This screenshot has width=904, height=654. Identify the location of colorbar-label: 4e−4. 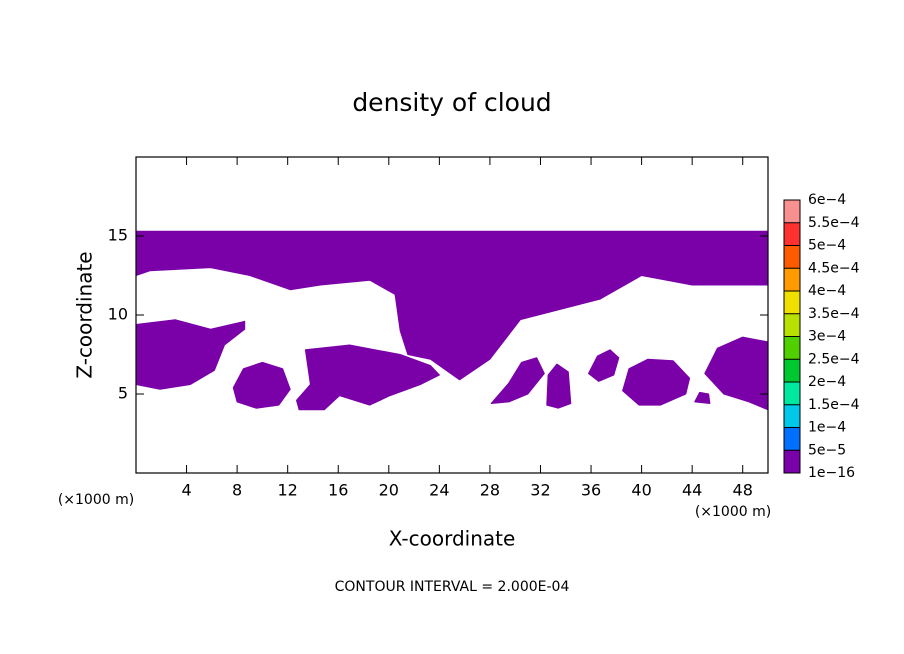
(827, 291).